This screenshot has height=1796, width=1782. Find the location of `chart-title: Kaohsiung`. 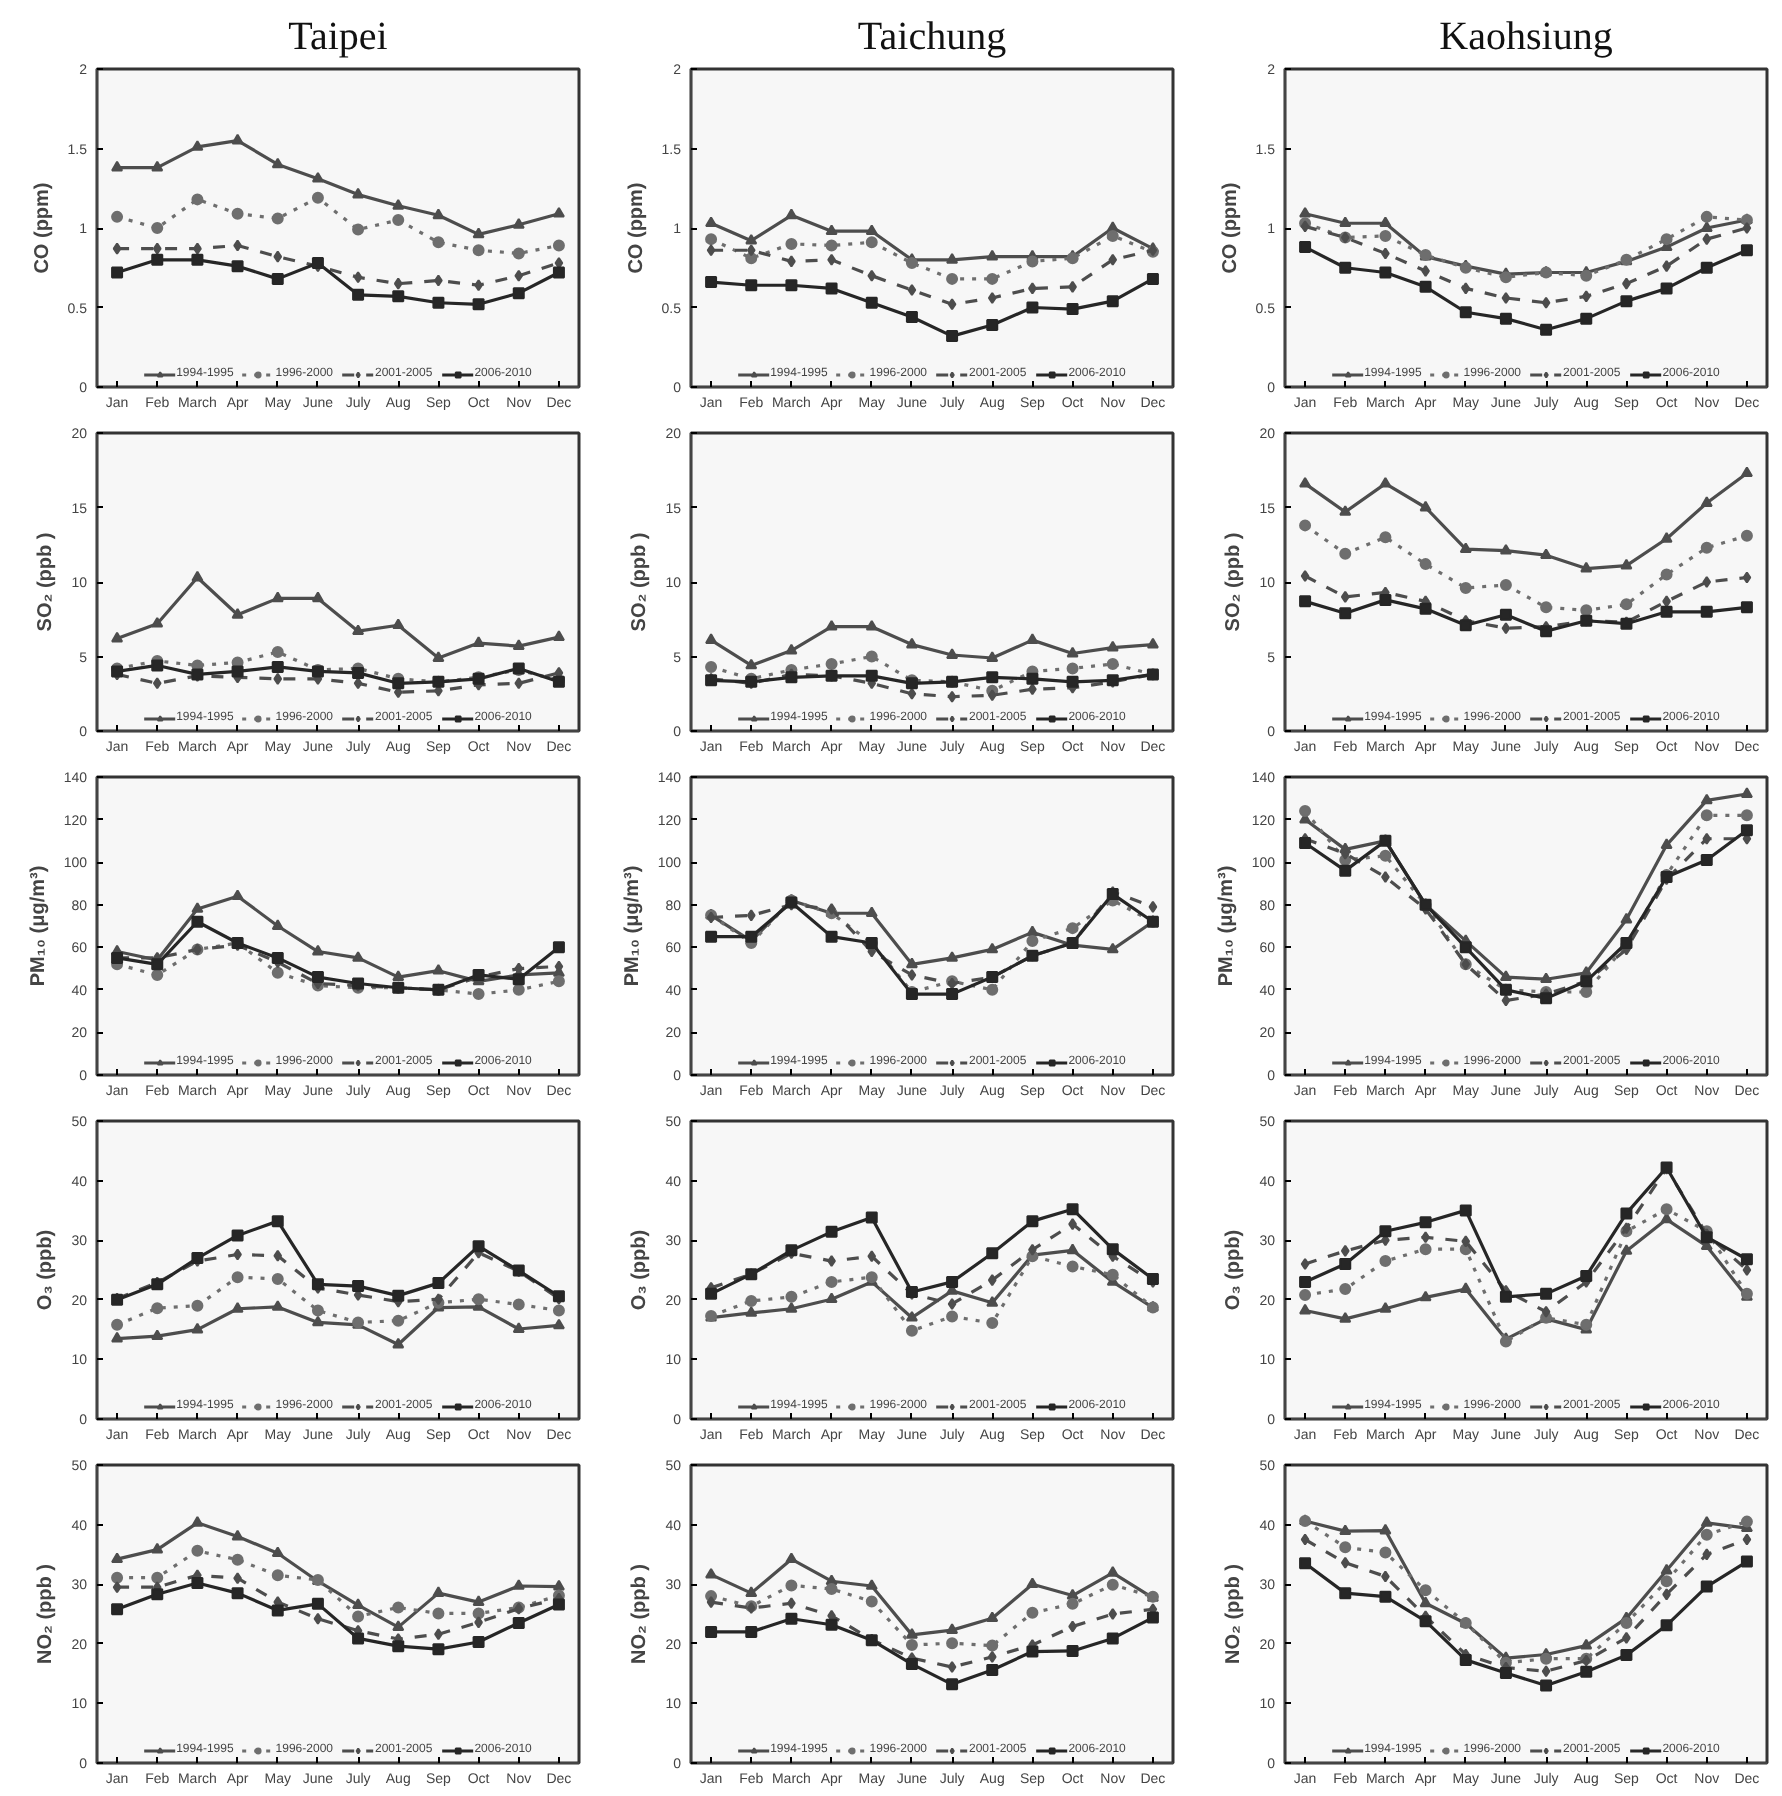

chart-title: Kaohsiung is located at coordinates (1526, 37).